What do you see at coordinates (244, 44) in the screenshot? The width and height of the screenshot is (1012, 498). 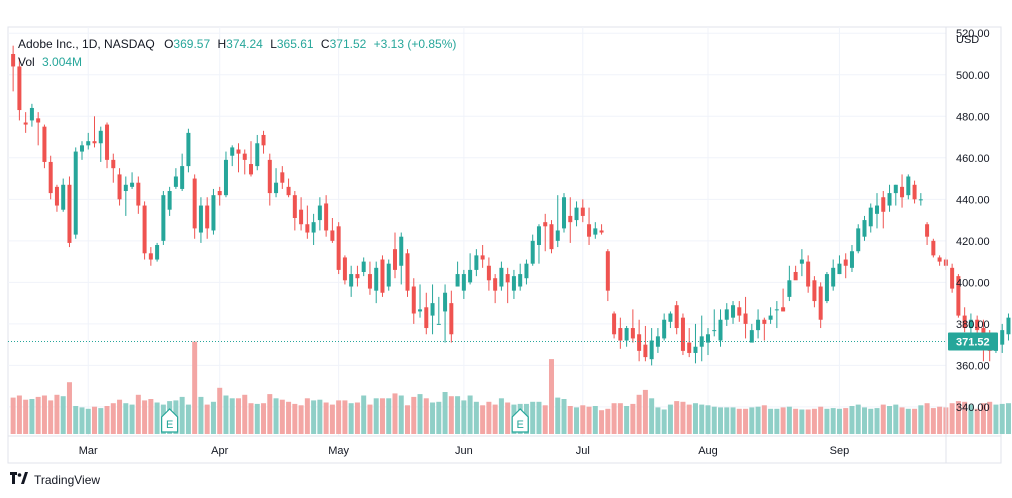 I see `high-value: 374.24` at bounding box center [244, 44].